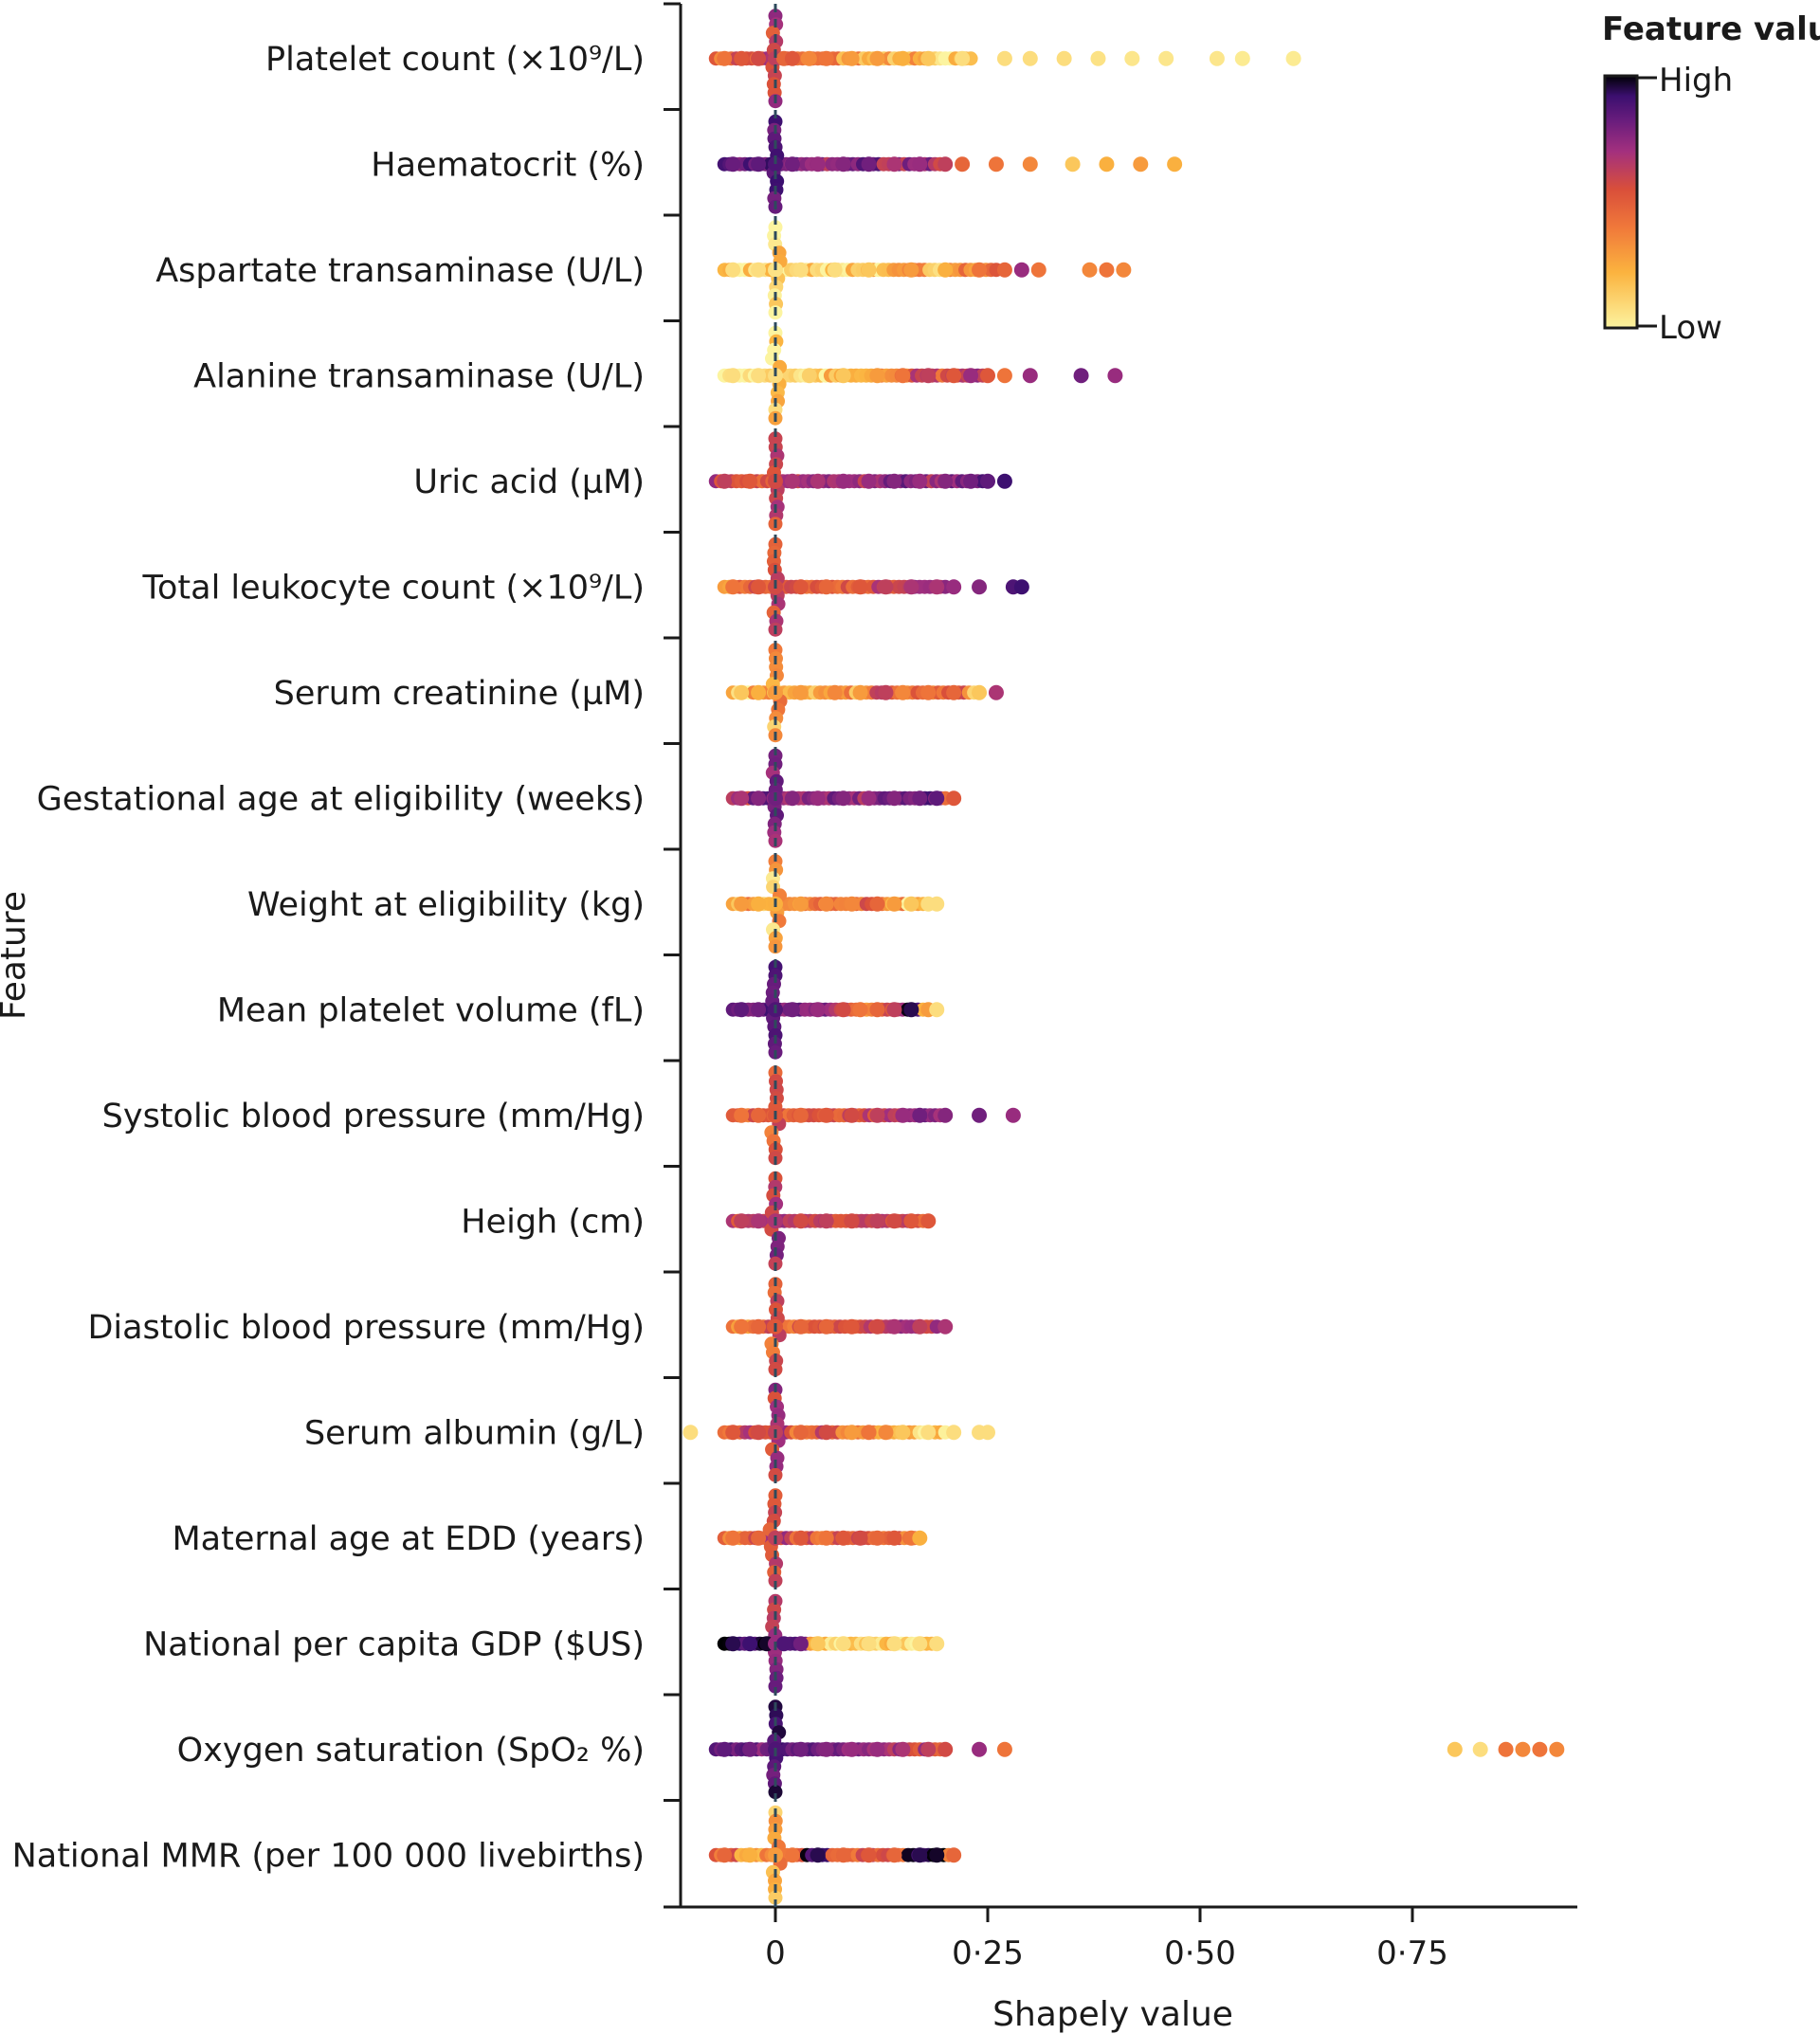  I want to click on feature-label: Systolic blood pressure (mm/Hg), so click(373, 1116).